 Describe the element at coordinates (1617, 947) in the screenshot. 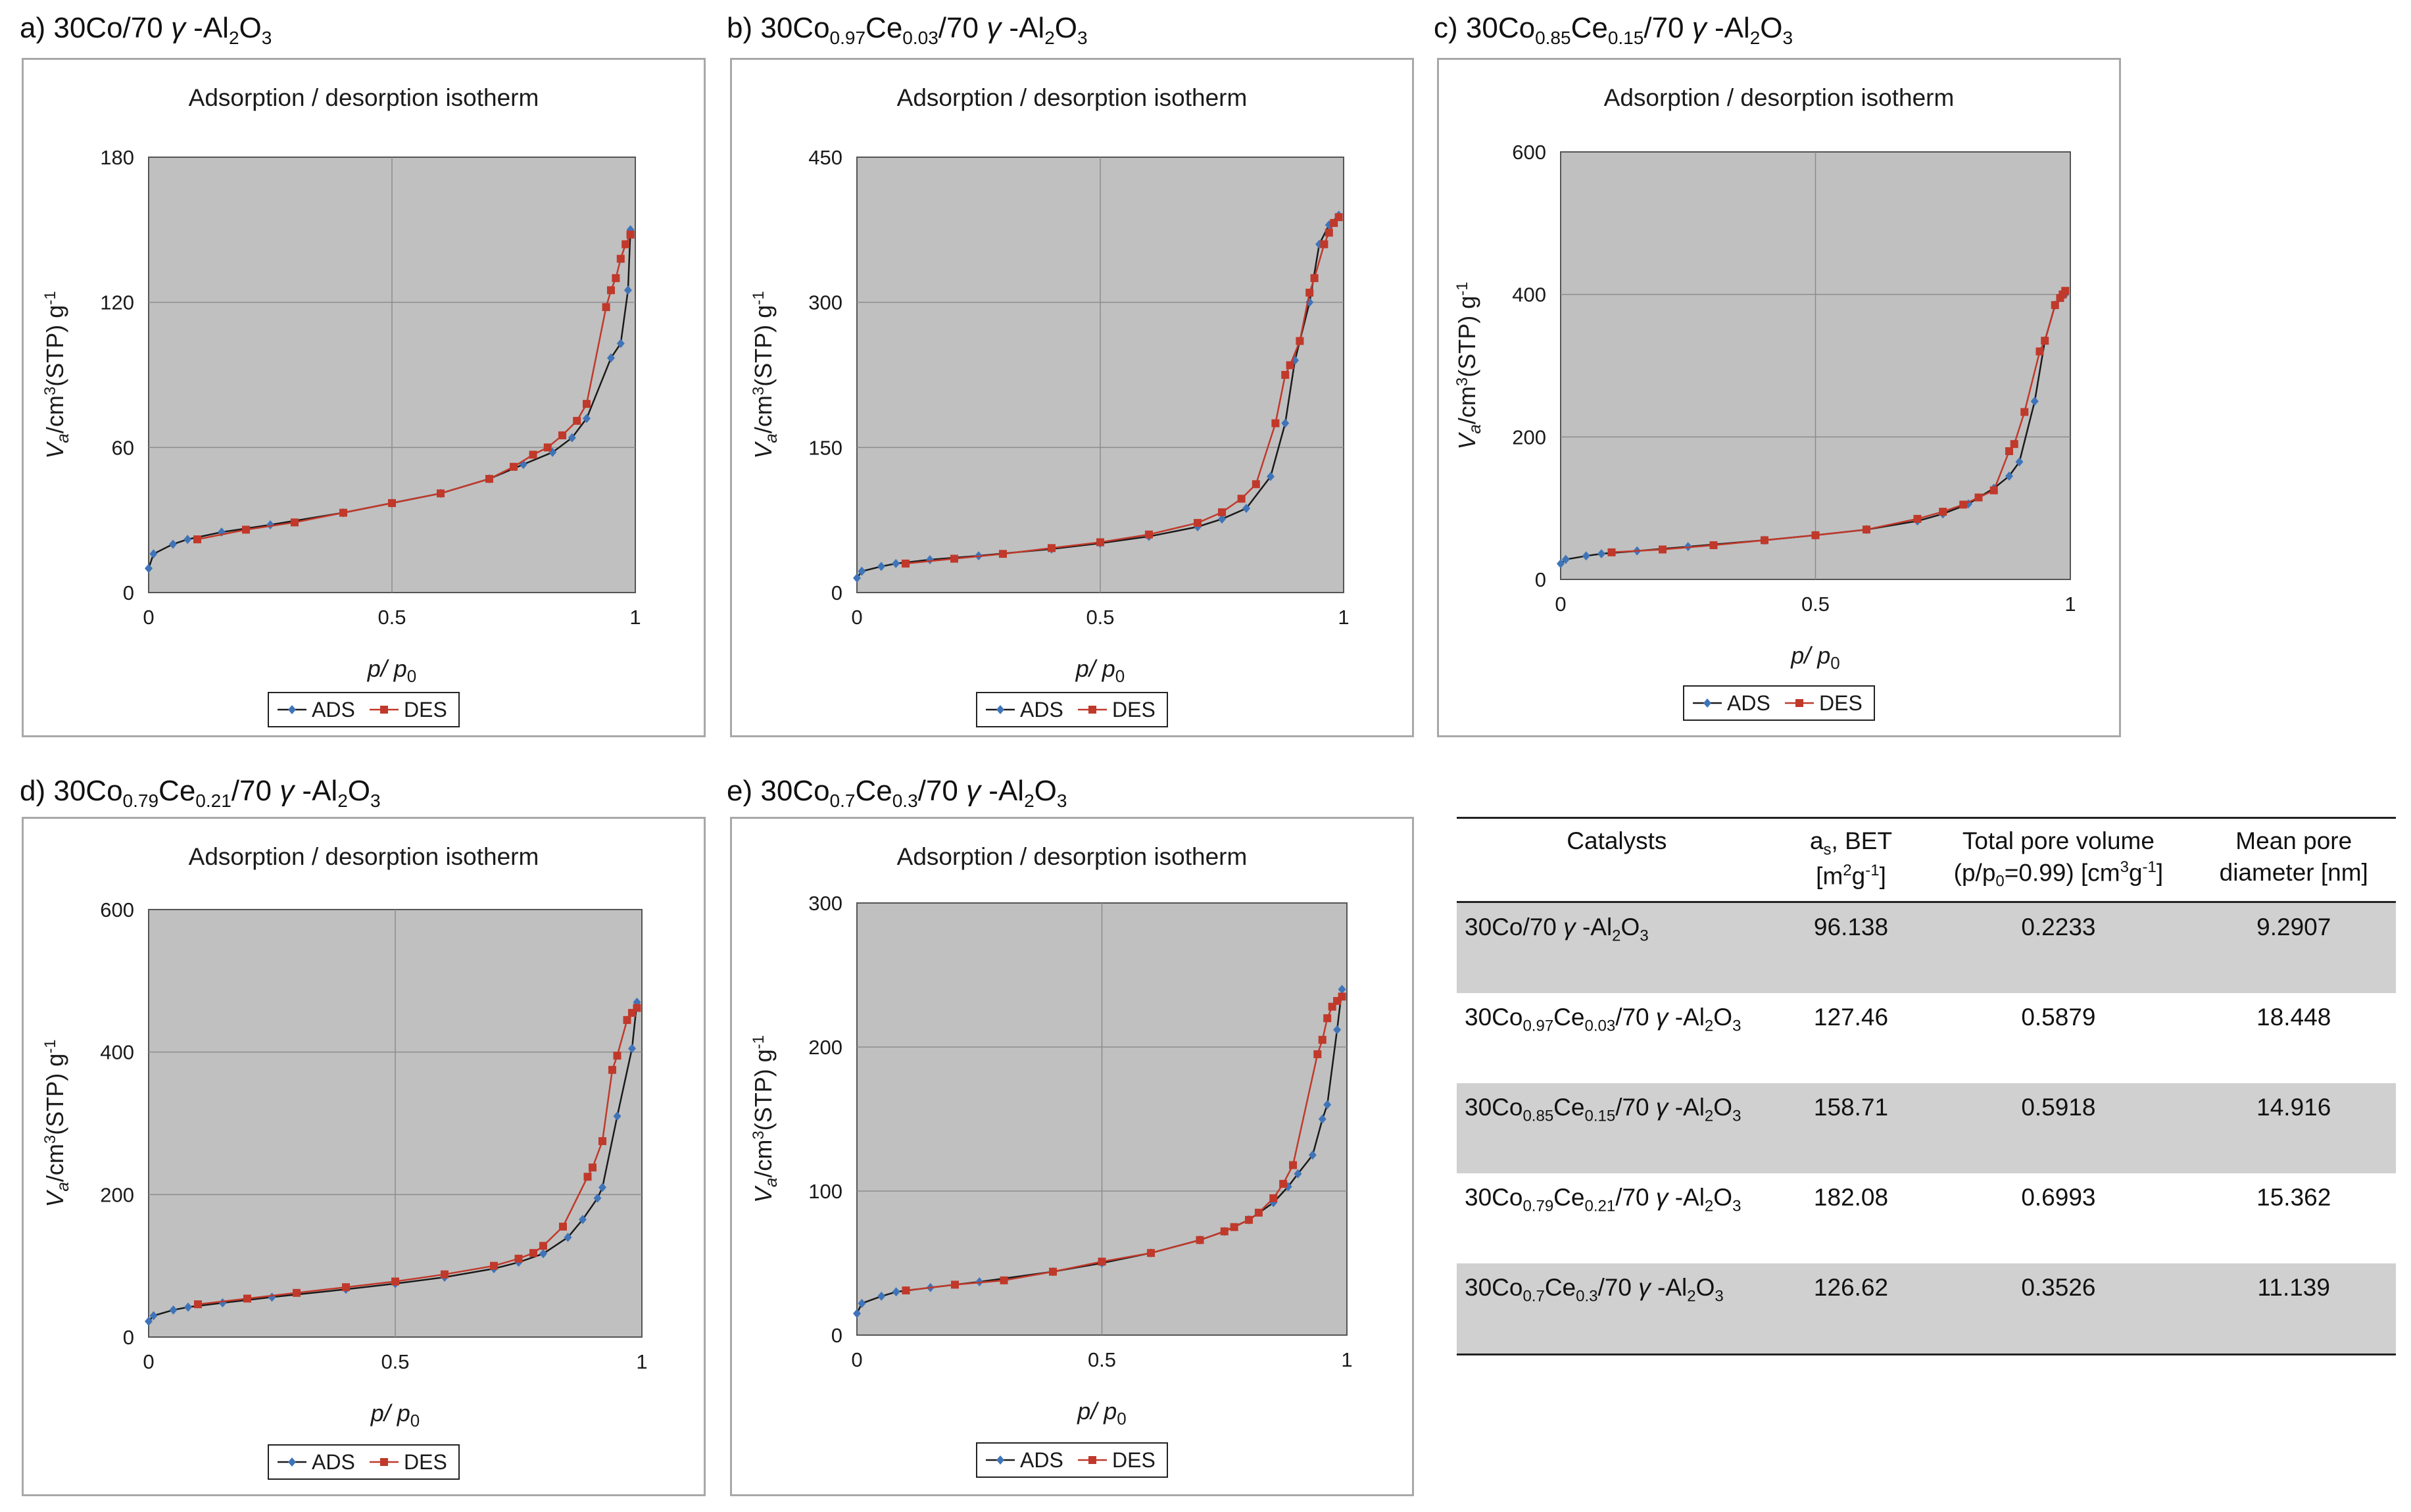

I see `cell-catalyst: 30Co/70 γ -Al2O3` at that location.